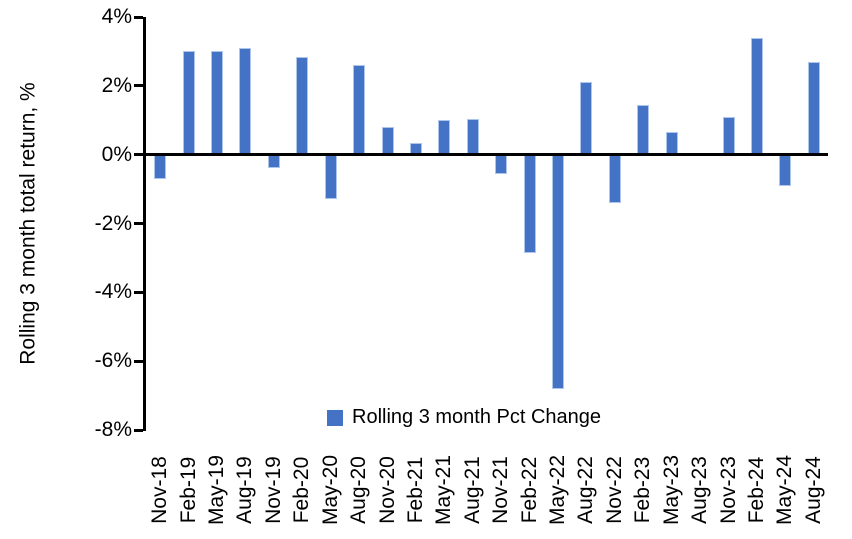  What do you see at coordinates (188, 490) in the screenshot?
I see `x-tick-label: Feb-19` at bounding box center [188, 490].